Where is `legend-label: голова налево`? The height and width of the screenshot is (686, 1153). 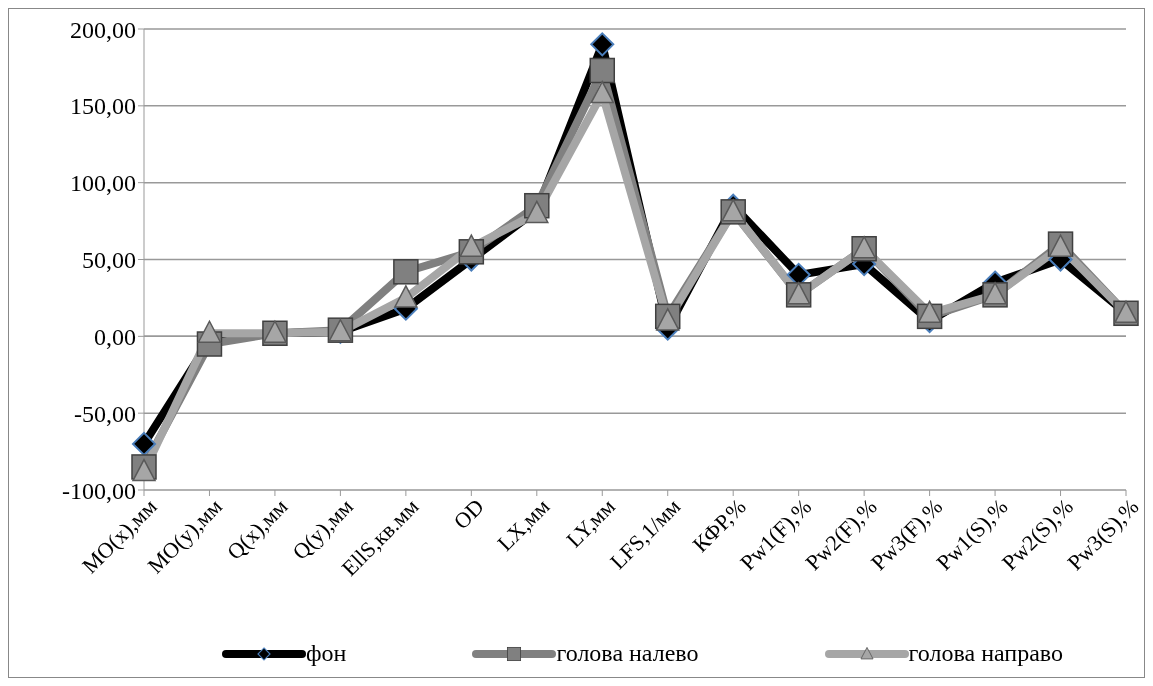 legend-label: голова налево is located at coordinates (627, 653).